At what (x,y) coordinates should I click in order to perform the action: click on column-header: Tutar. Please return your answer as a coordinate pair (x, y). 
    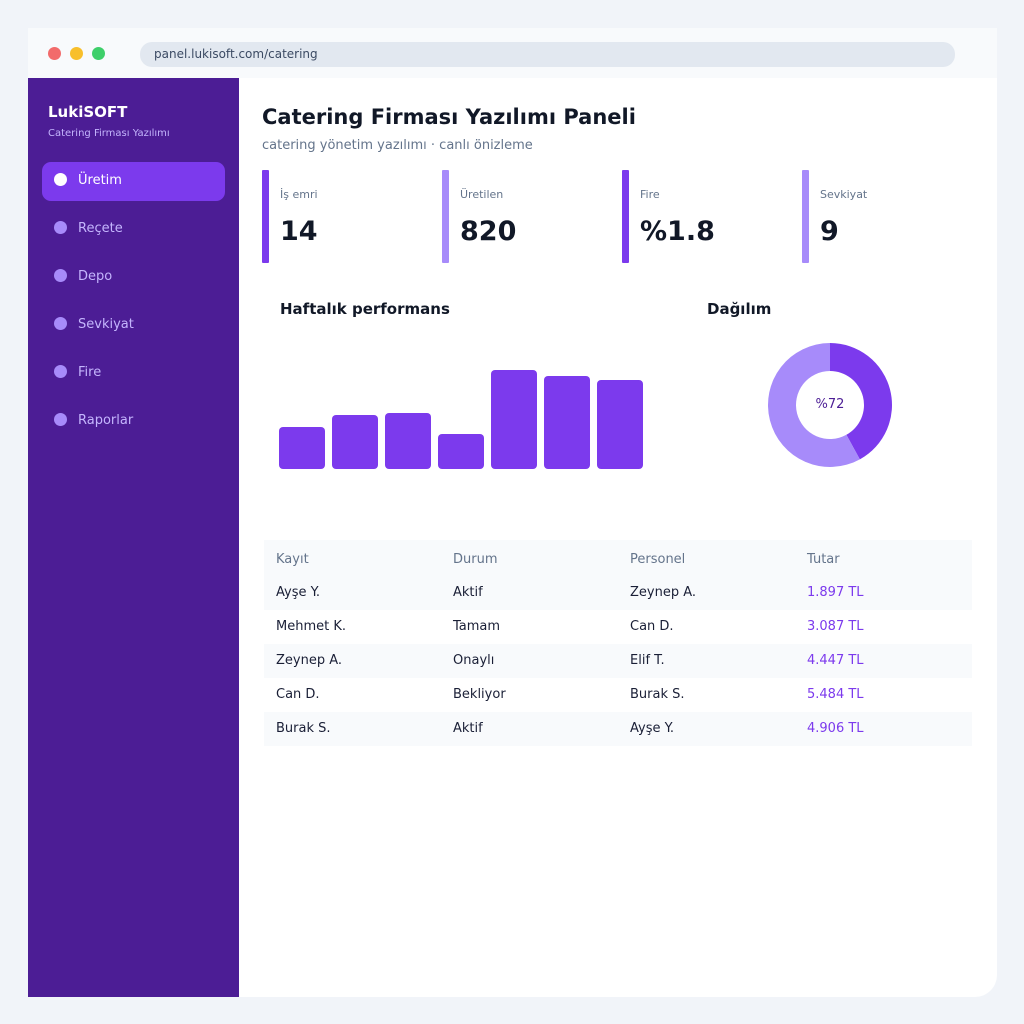
    Looking at the image, I should click on (823, 559).